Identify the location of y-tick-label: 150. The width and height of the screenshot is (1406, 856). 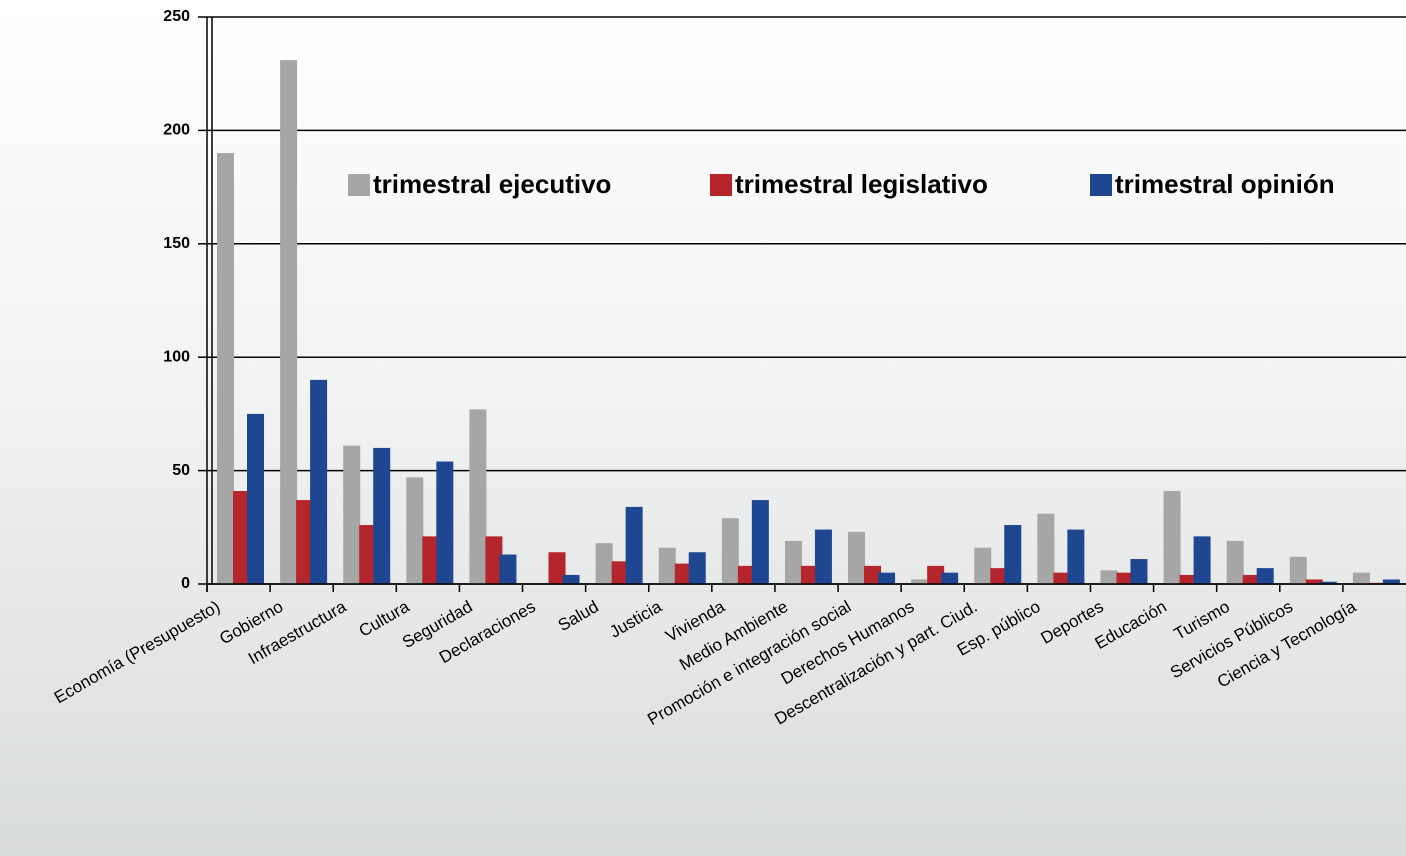
(176, 243).